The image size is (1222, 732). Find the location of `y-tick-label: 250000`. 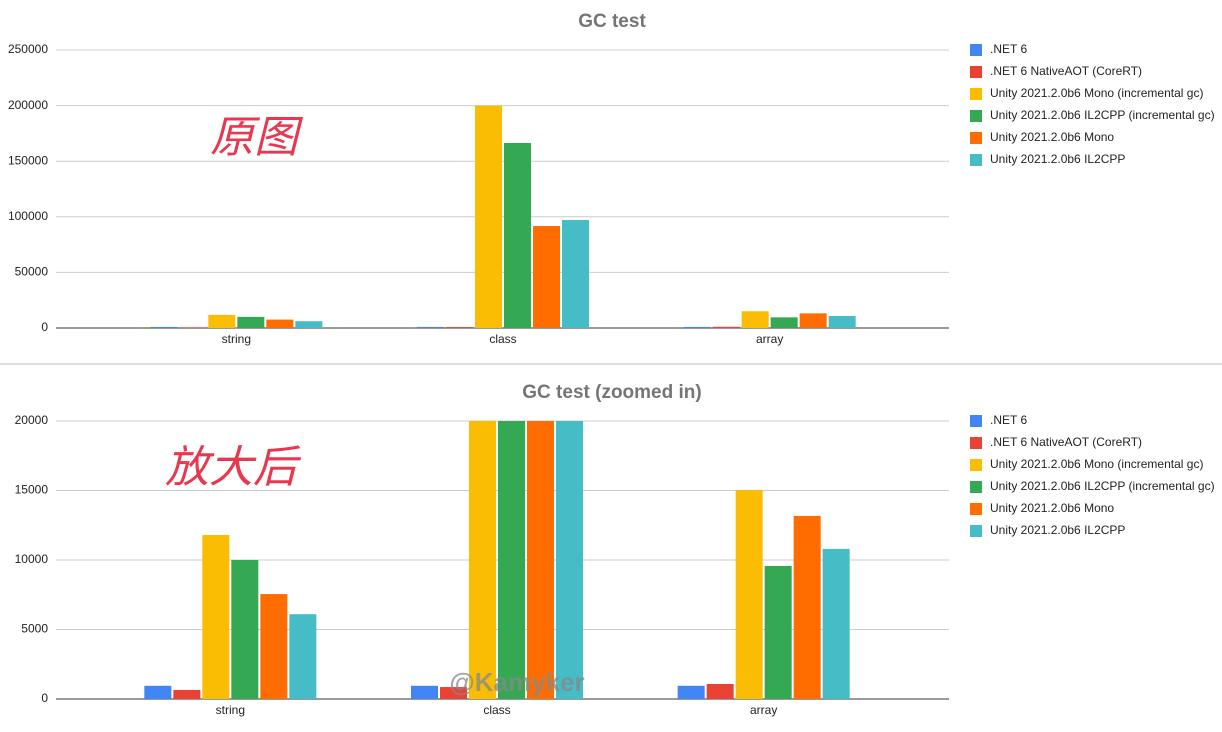

y-tick-label: 250000 is located at coordinates (28, 49).